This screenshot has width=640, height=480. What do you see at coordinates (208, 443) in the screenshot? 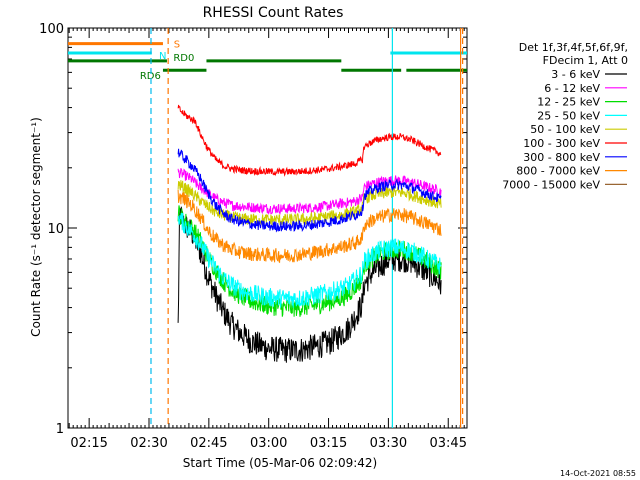
I see `x-tick-label: 02:45` at bounding box center [208, 443].